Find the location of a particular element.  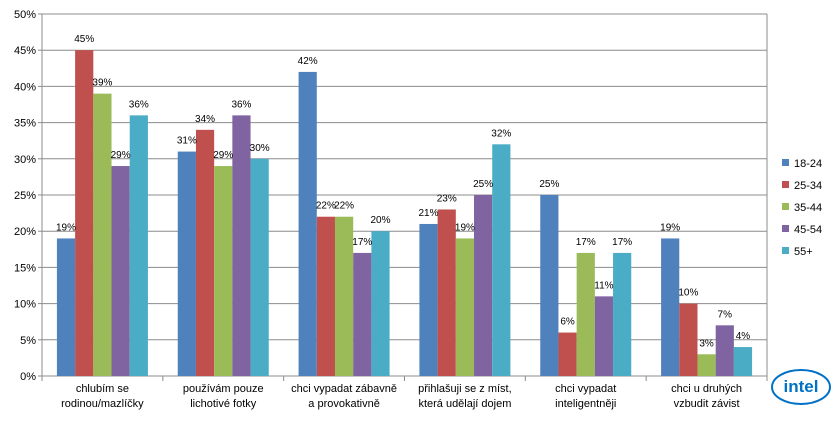

category-label: rodinou/mazlíčky is located at coordinates (102, 404).